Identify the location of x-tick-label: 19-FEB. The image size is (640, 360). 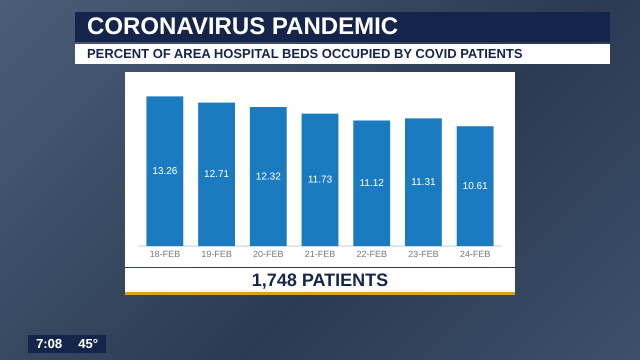
(216, 254).